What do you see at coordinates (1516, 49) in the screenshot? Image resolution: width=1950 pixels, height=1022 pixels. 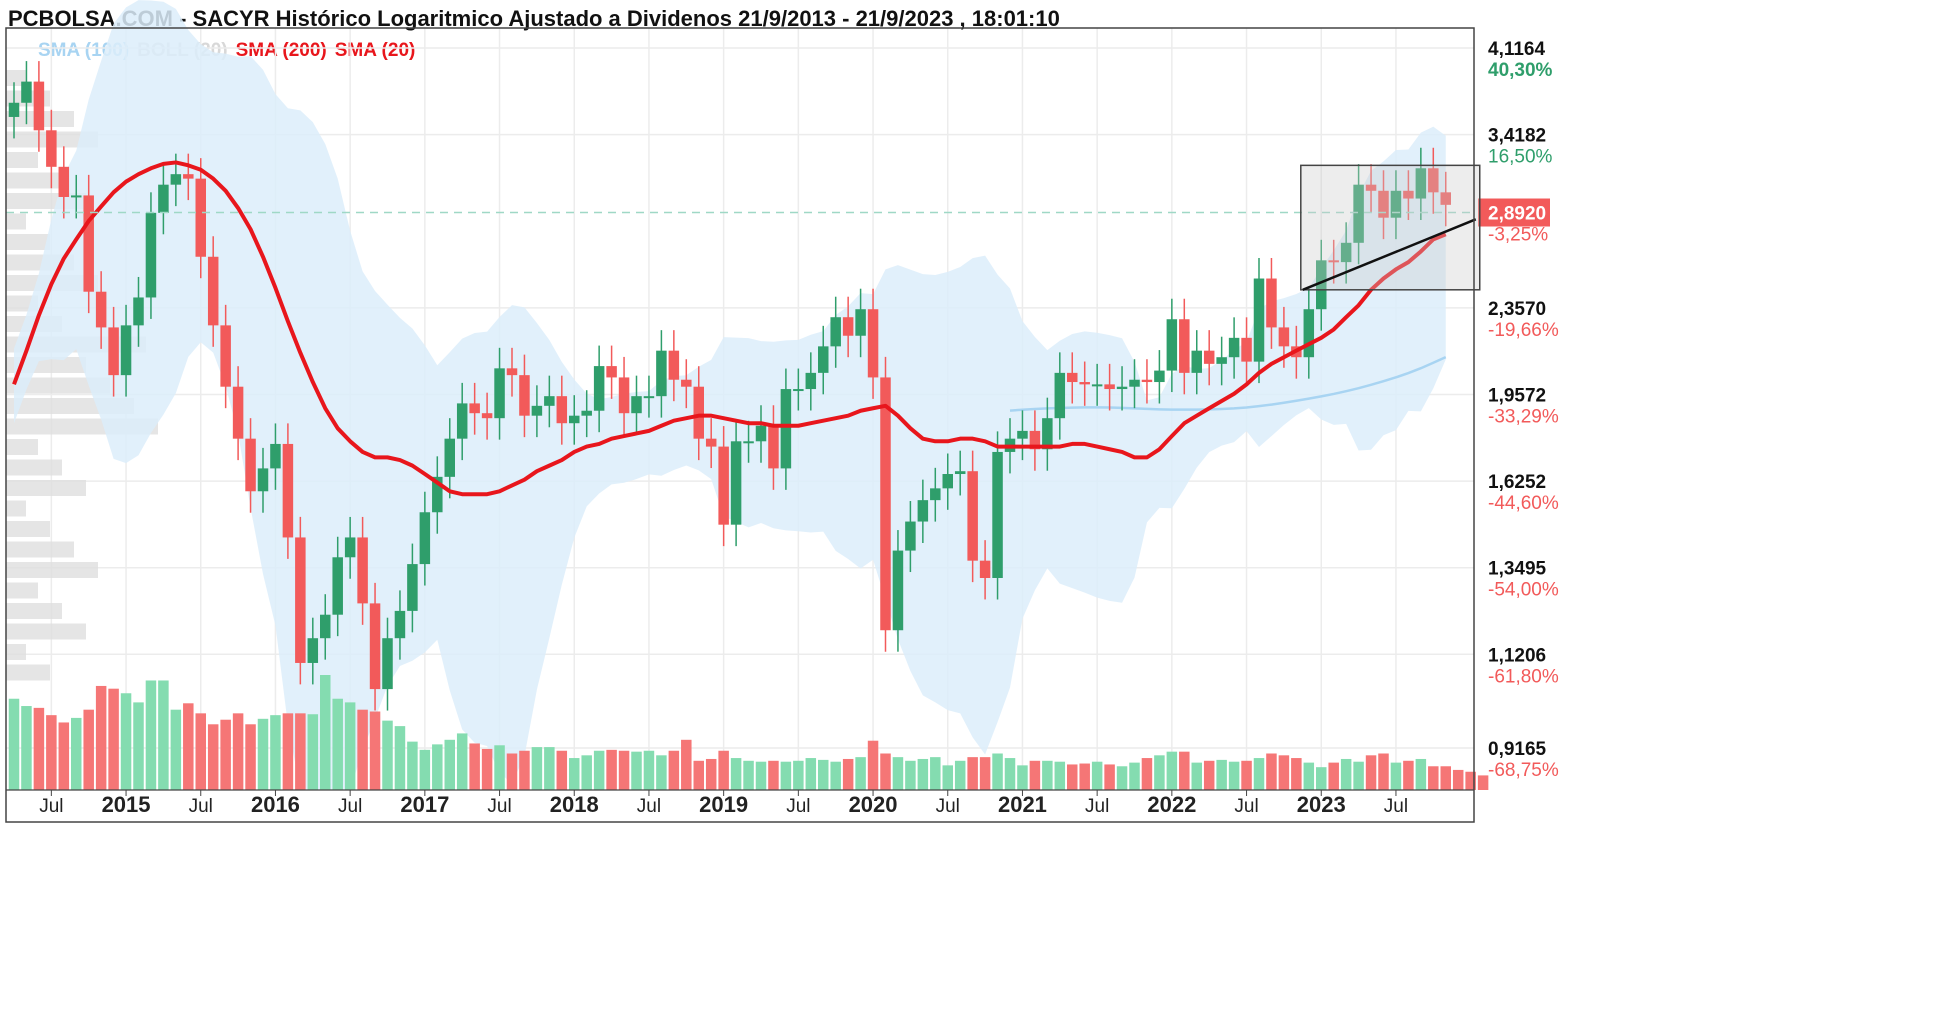 I see `y-tick-label: 4,1164` at bounding box center [1516, 49].